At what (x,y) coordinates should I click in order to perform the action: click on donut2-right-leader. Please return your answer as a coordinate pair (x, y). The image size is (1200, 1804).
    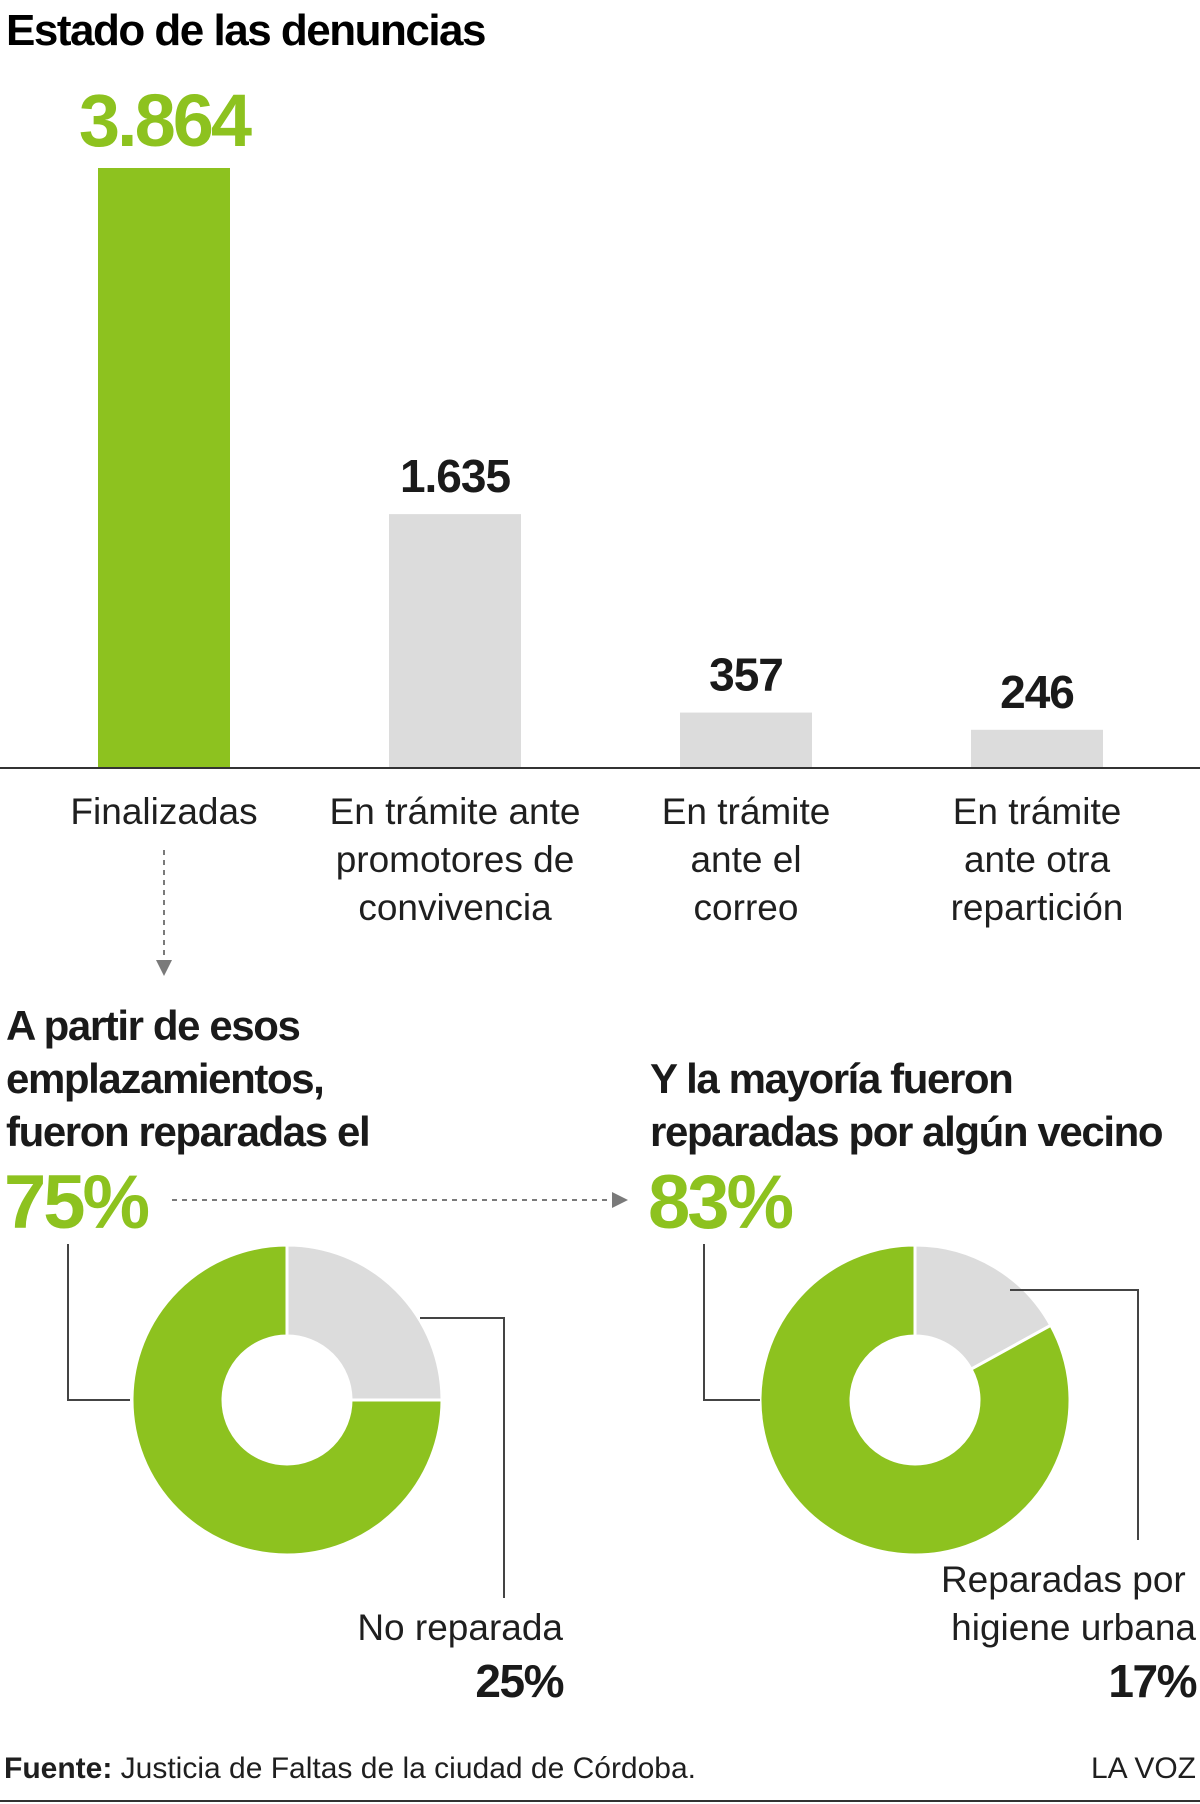
    Looking at the image, I should click on (1074, 1414).